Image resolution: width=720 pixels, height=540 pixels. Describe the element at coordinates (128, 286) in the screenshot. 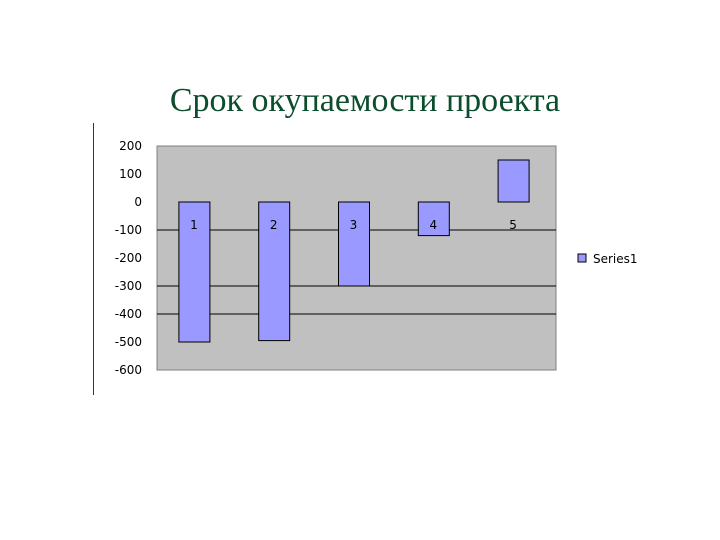

I see `y-tick-label: -300` at that location.